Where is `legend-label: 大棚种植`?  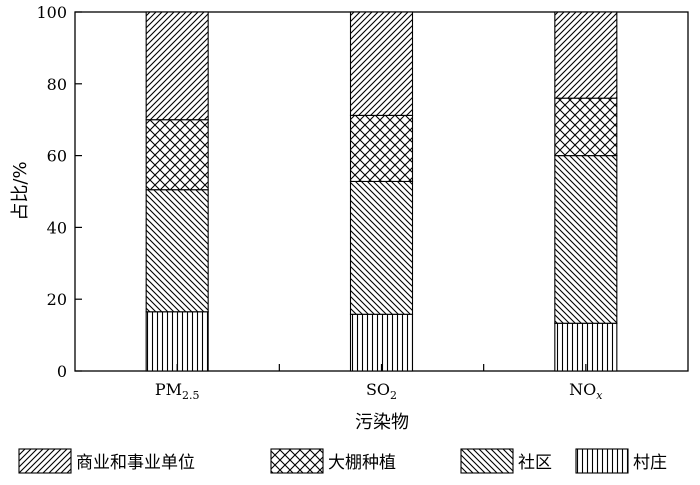
legend-label: 大棚种植 is located at coordinates (362, 463).